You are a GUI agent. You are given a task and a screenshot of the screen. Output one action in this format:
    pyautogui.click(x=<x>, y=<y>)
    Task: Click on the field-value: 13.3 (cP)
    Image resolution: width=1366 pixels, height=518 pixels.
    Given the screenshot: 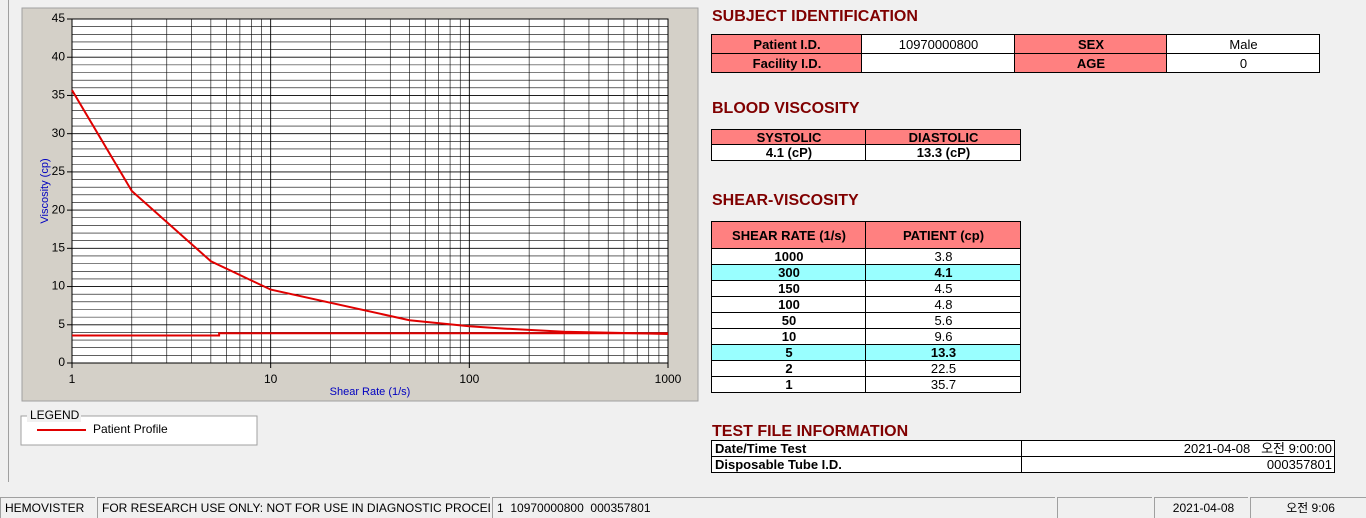 What is the action you would take?
    pyautogui.click(x=943, y=152)
    